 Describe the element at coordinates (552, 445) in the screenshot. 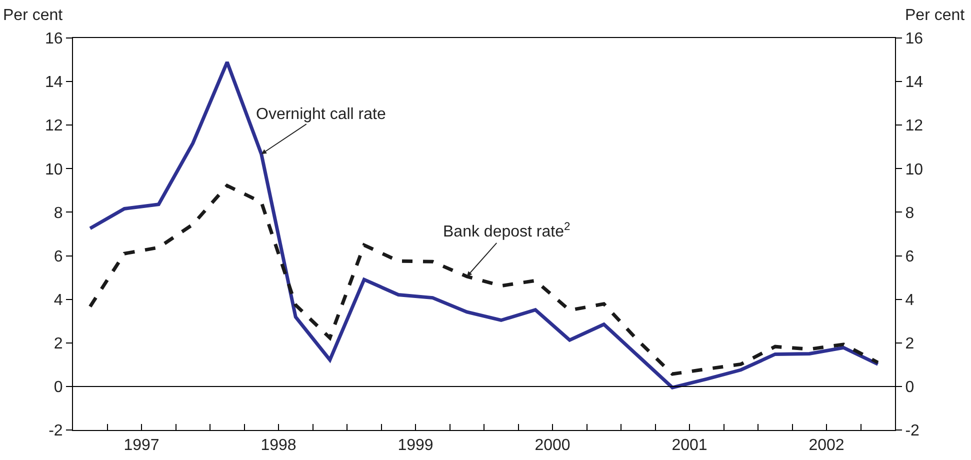

I see `x-tick-label: 2000` at that location.